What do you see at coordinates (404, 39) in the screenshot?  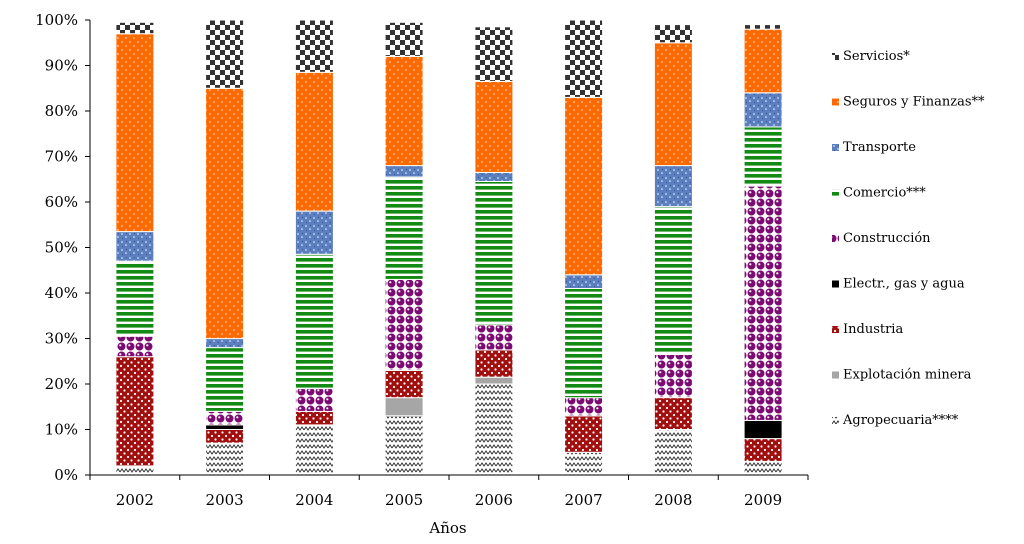 I see `bar-2005-servicios` at bounding box center [404, 39].